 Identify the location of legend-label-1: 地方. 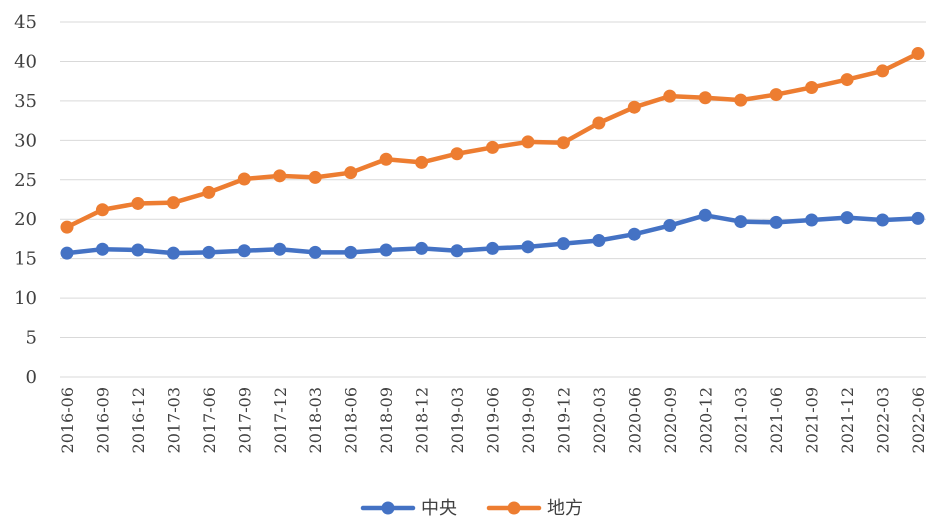
(565, 508).